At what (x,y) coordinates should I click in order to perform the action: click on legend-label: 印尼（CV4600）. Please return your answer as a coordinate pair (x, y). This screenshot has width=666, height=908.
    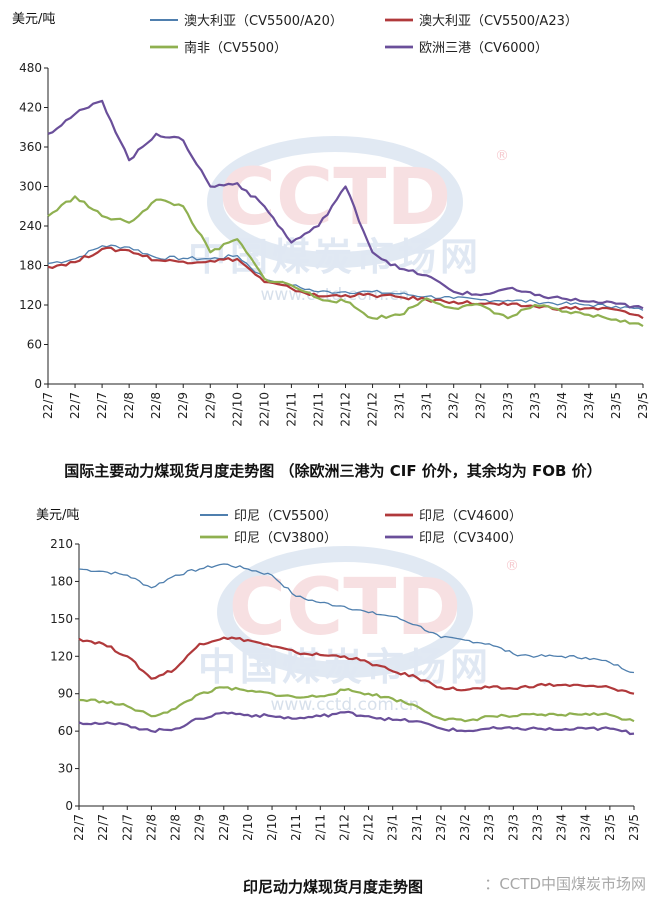
    Looking at the image, I should click on (470, 516).